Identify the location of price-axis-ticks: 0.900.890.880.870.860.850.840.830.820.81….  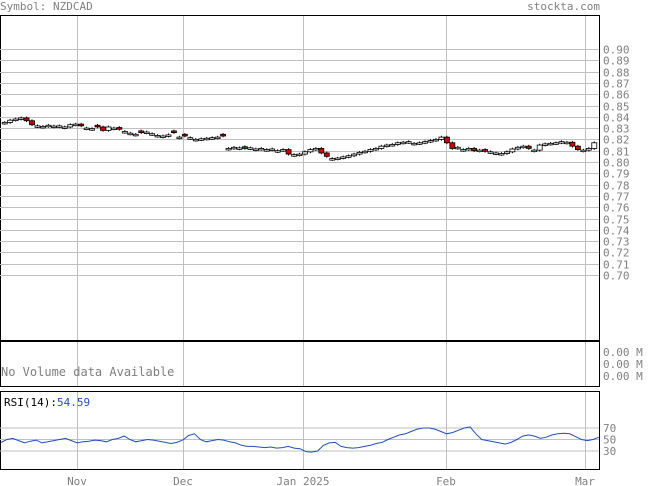
(616, 163).